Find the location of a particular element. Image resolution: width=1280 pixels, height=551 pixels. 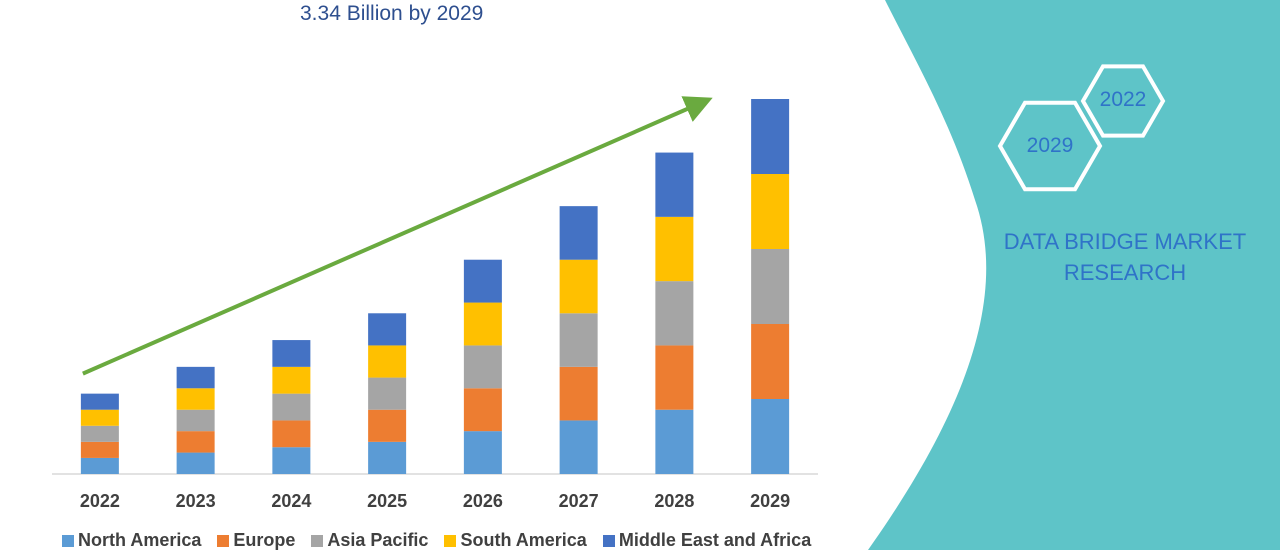

legend-label: Asia Pacific is located at coordinates (378, 540).